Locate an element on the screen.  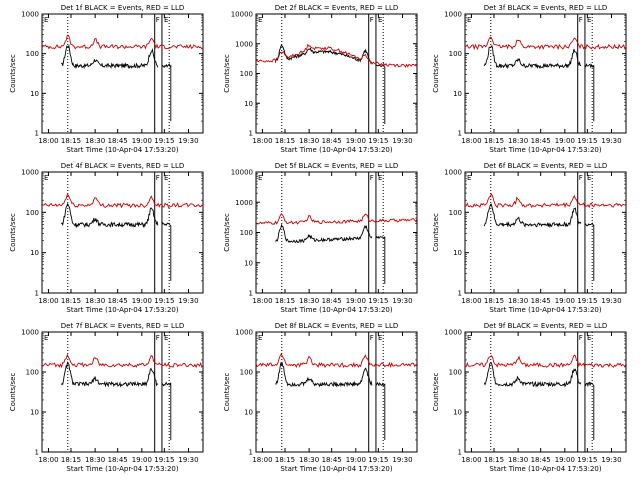
panel-title: Det 8f BLACK = Events, RED = LLD is located at coordinates (336, 326).